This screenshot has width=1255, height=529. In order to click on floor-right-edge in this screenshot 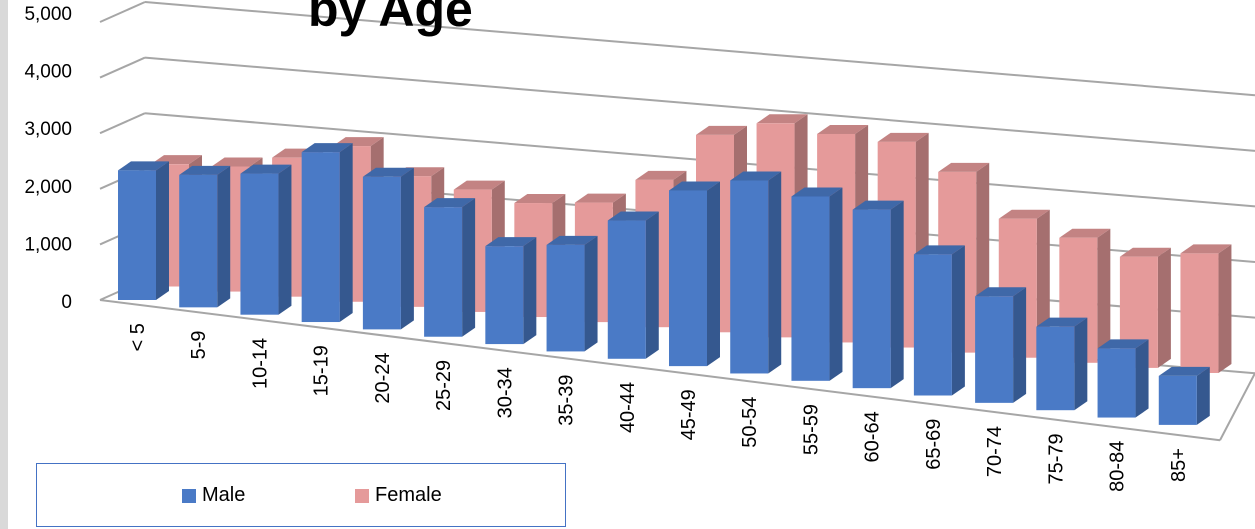, I will do `click(1237, 406)`.